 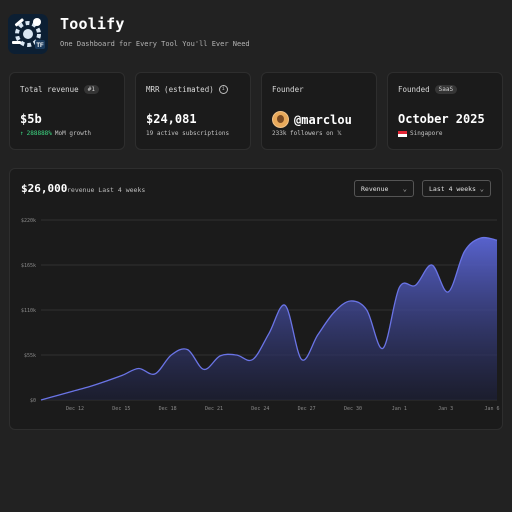 I want to click on x-tick-label: Dec 18, so click(x=168, y=409).